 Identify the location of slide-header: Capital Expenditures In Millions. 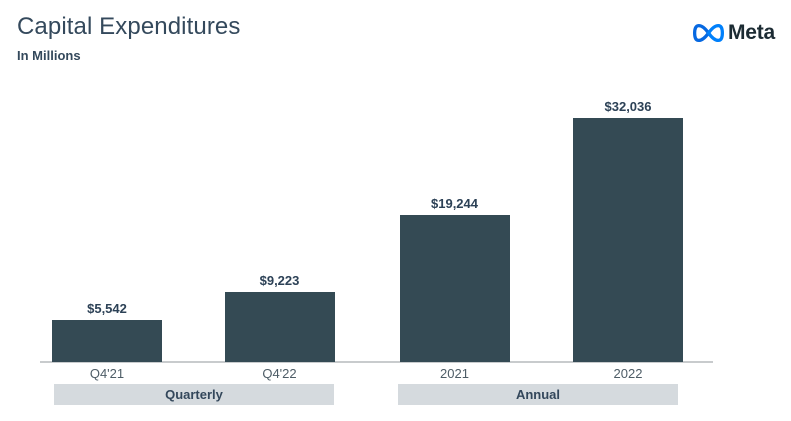
(128, 38).